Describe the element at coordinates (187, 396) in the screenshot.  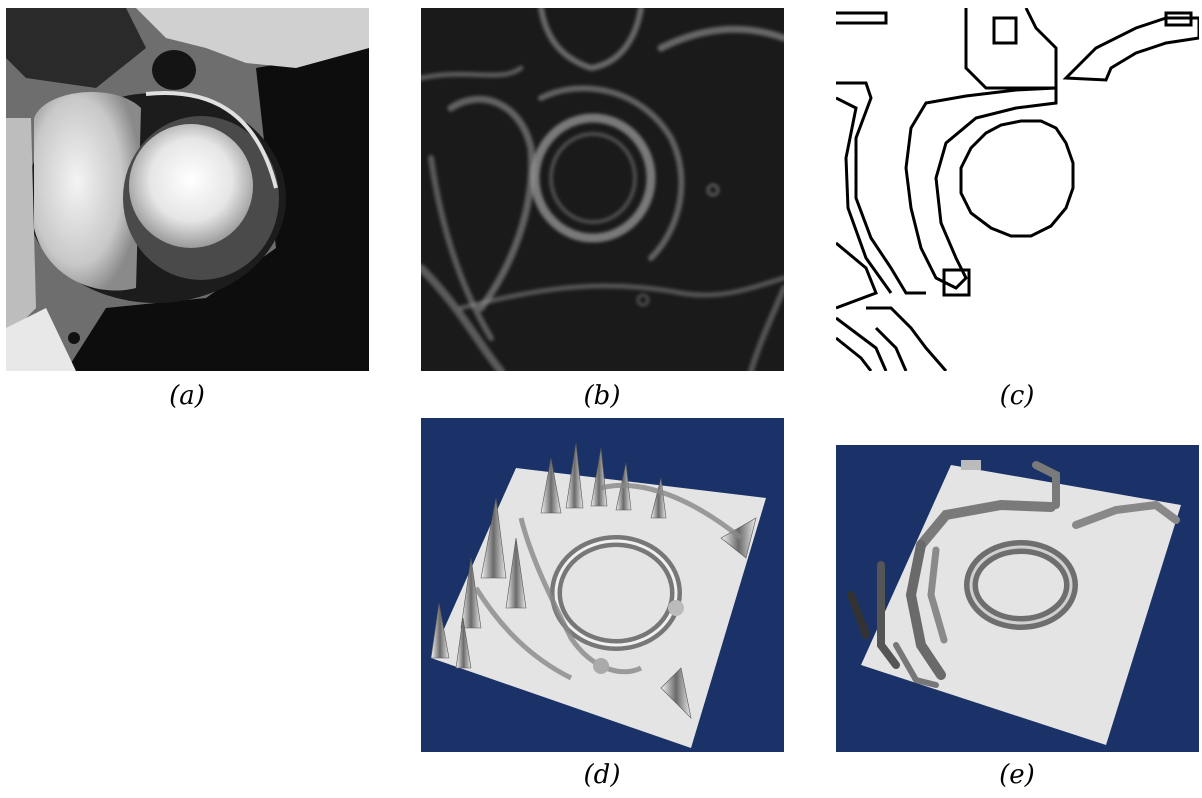
I see `caption-a: (a)` at that location.